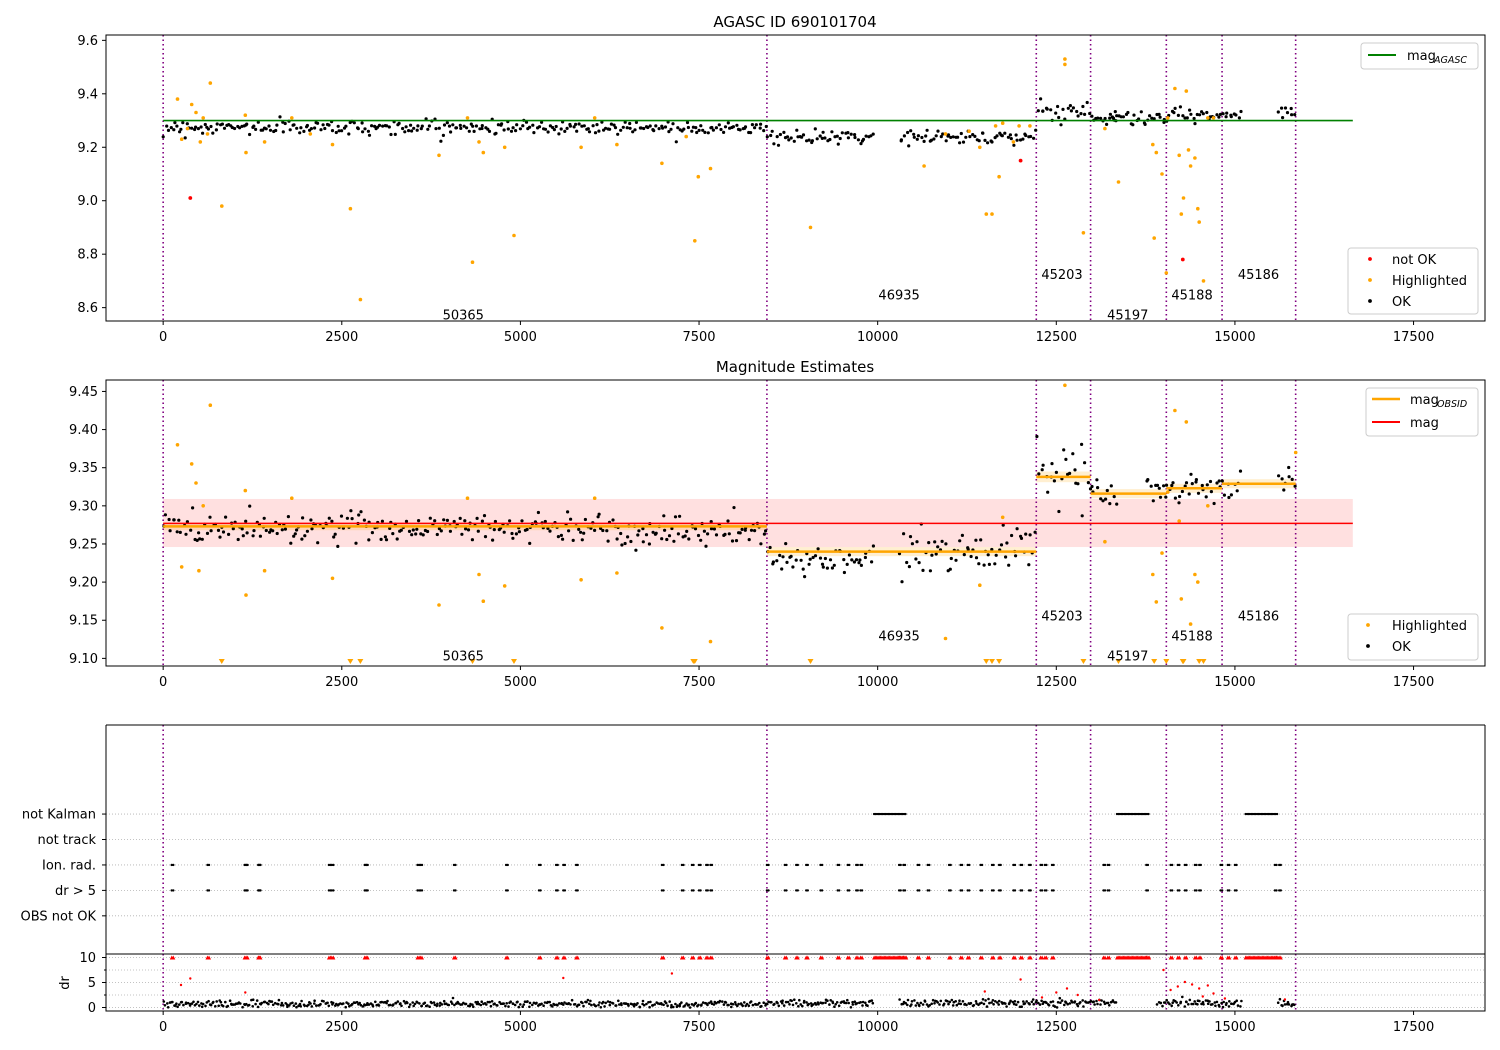  I want to click on p1-legend-agasc-label: mag, so click(1421, 56).